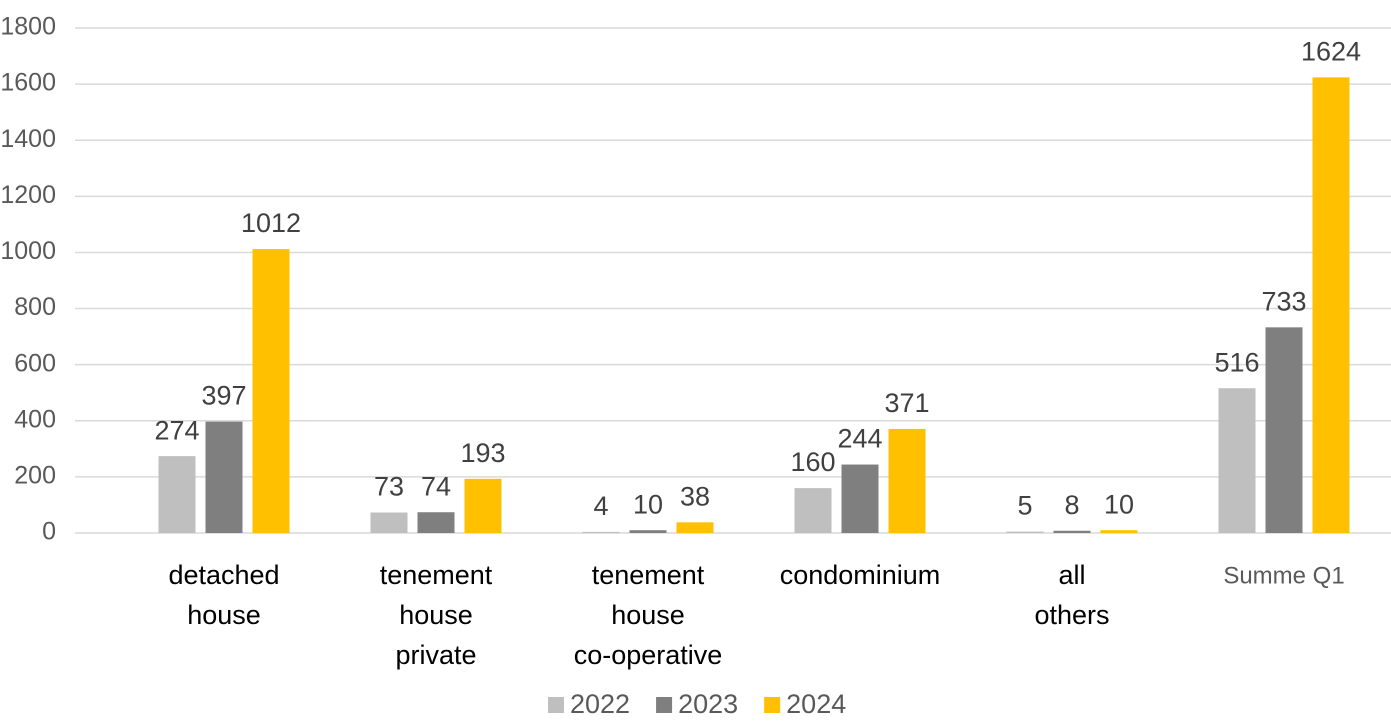  Describe the element at coordinates (271, 223) in the screenshot. I see `value-label: 1012` at that location.